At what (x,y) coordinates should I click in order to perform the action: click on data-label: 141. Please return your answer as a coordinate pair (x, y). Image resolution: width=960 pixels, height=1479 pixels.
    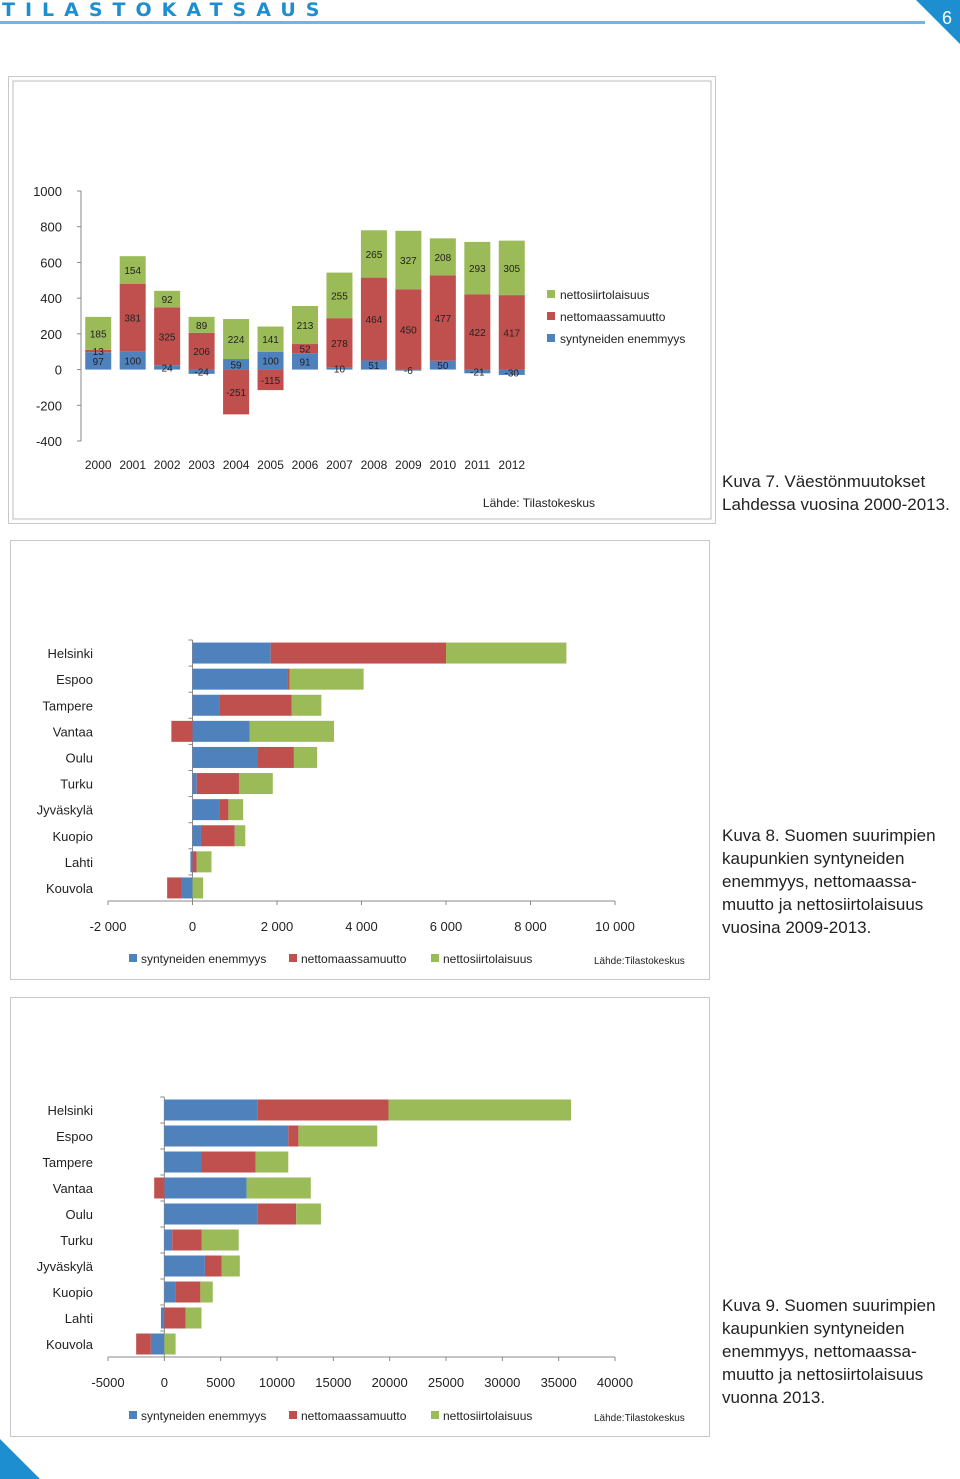
    Looking at the image, I should click on (270, 340).